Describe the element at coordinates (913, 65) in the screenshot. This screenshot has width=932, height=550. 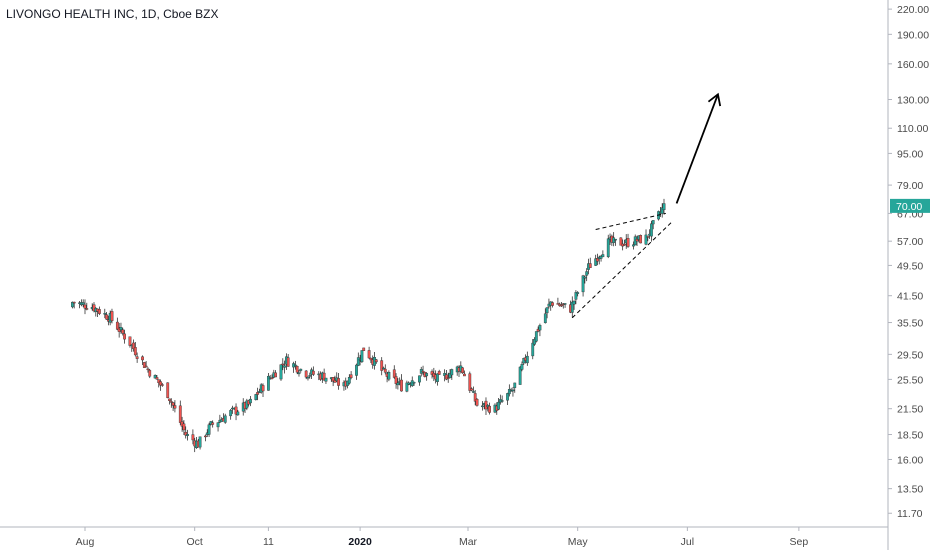
I see `y-tick-label: 160.00` at that location.